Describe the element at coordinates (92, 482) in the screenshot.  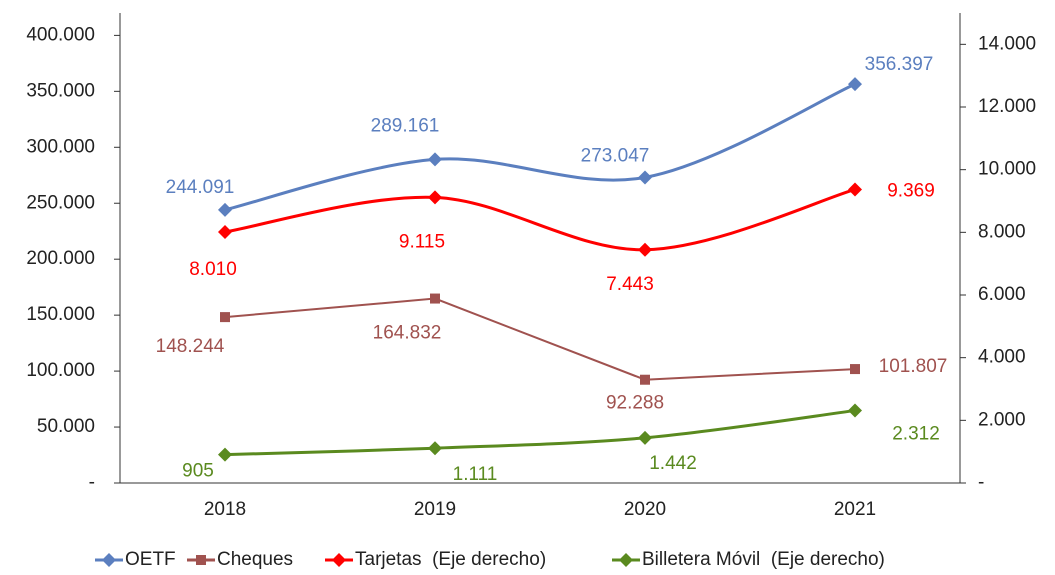
I see `y-tick-label: -` at that location.